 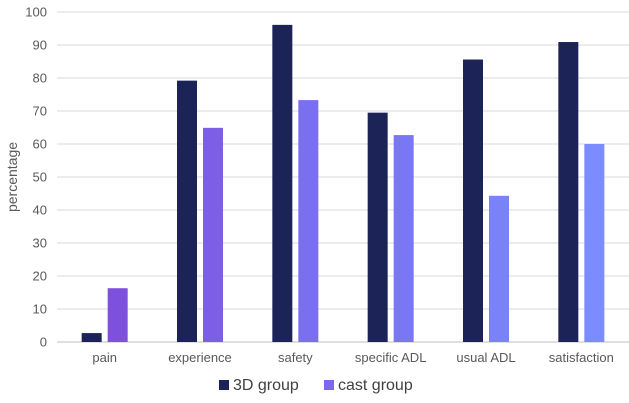 I want to click on y-tick-label: 0, so click(x=43, y=342).